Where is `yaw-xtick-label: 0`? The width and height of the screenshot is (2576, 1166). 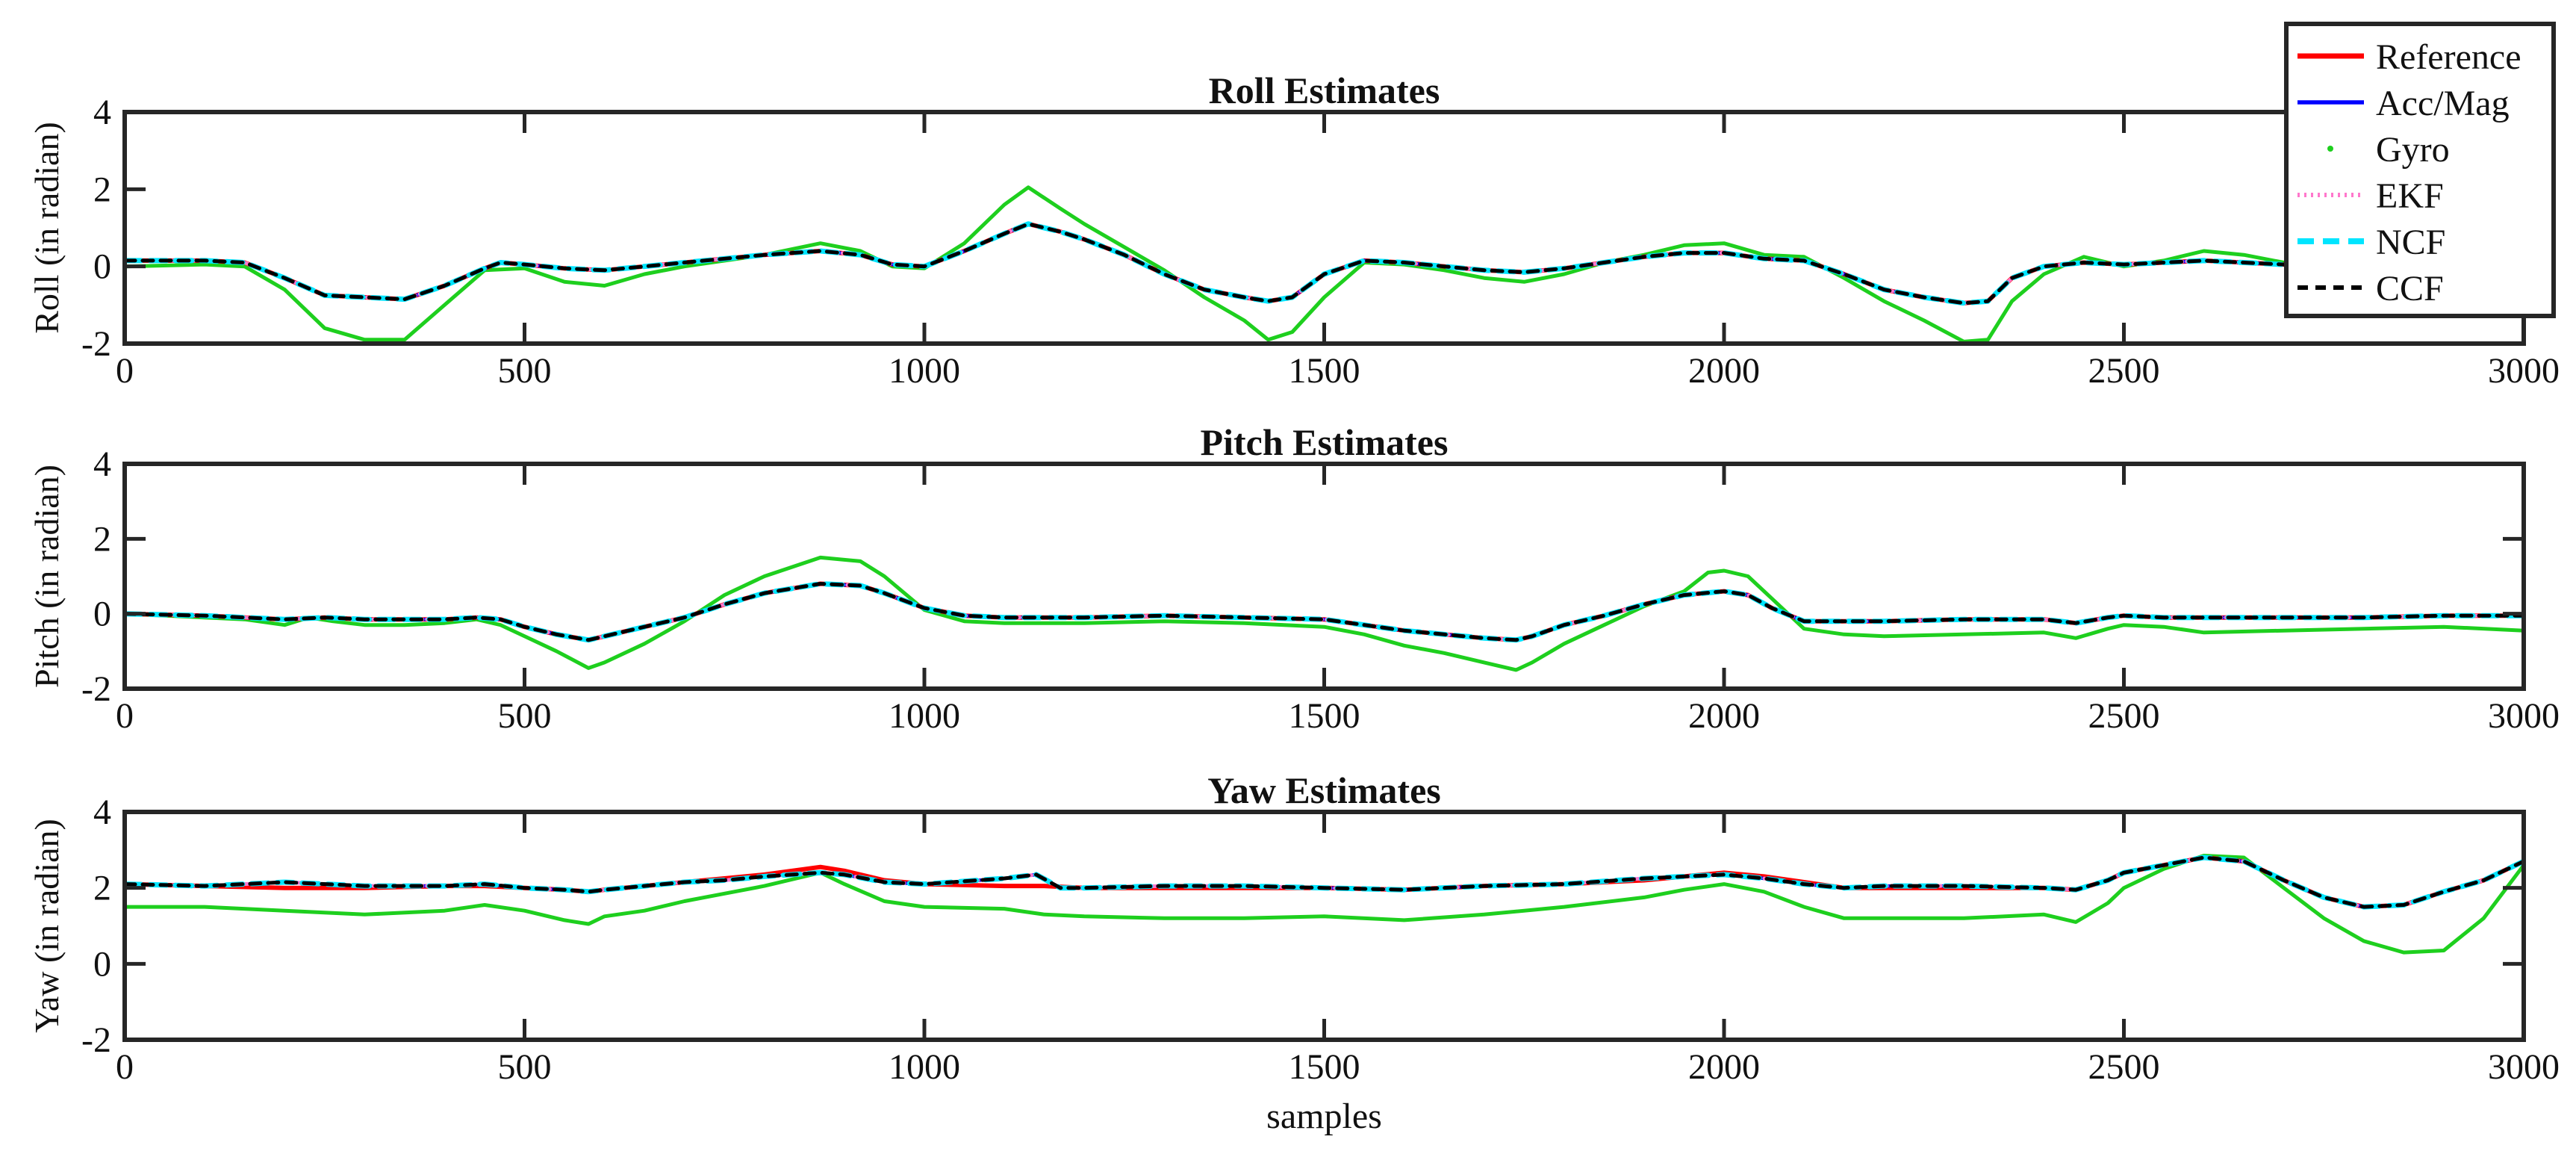 yaw-xtick-label: 0 is located at coordinates (125, 1067).